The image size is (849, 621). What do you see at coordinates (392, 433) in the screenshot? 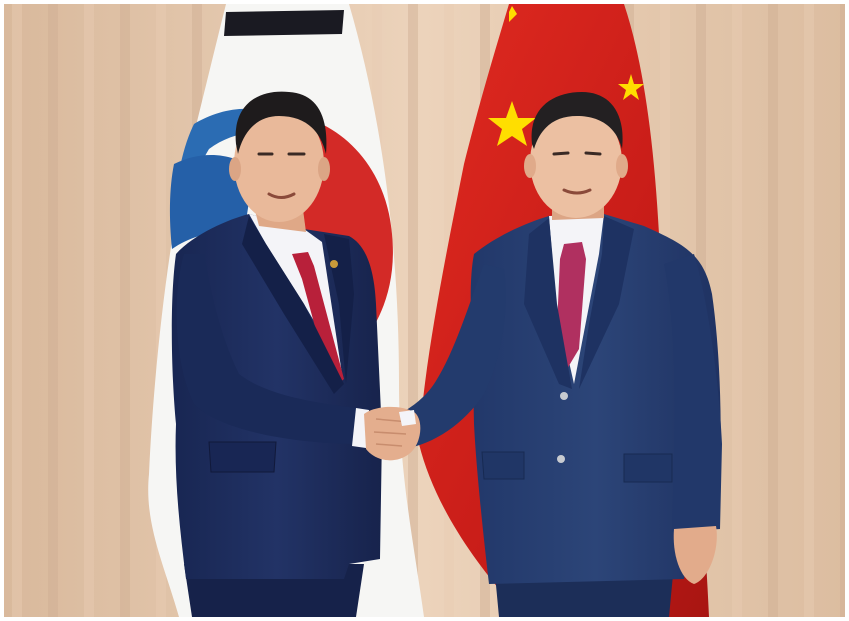
I see `handshake` at bounding box center [392, 433].